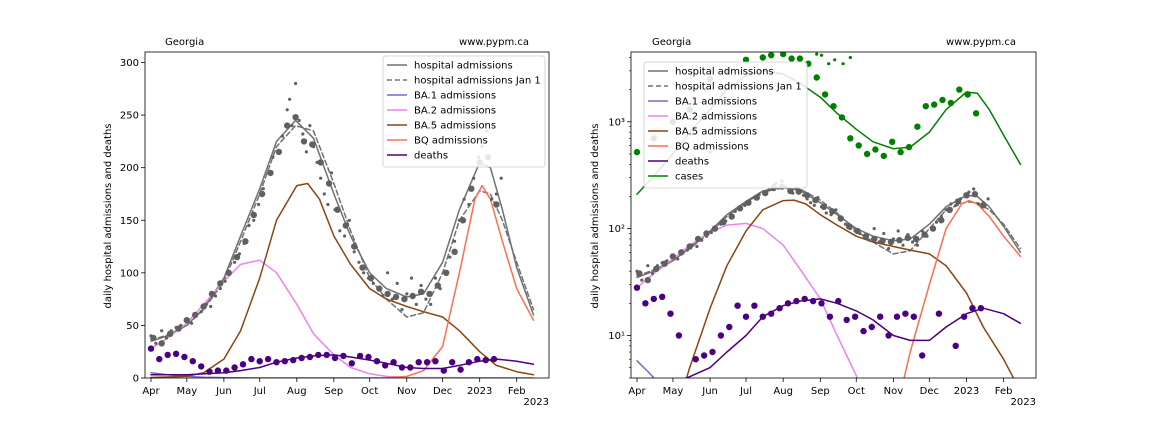 The width and height of the screenshot is (1152, 432). What do you see at coordinates (716, 102) in the screenshot?
I see `legend-label-ba-1-admissions: BA.1 admissions` at bounding box center [716, 102].